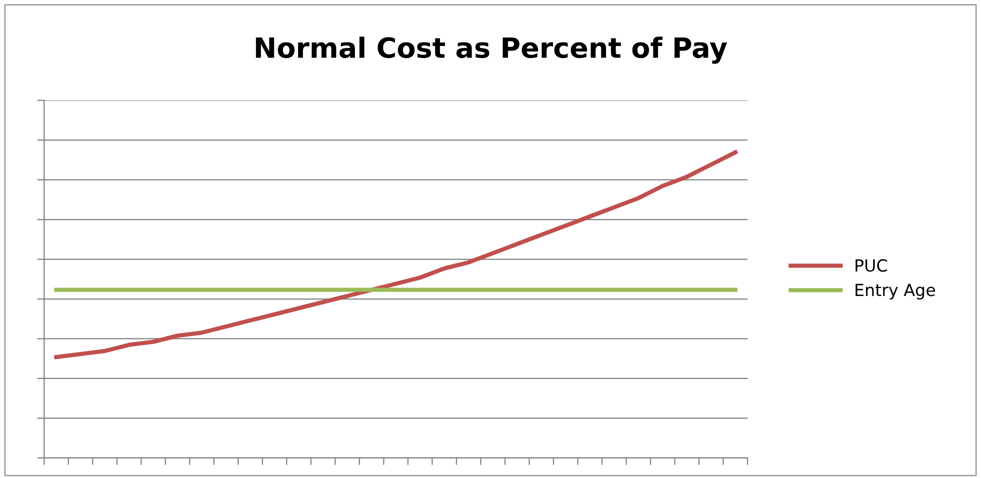 This screenshot has height=478, width=981. I want to click on chart-title: Normal Cost as Percent of Pay, so click(492, 50).